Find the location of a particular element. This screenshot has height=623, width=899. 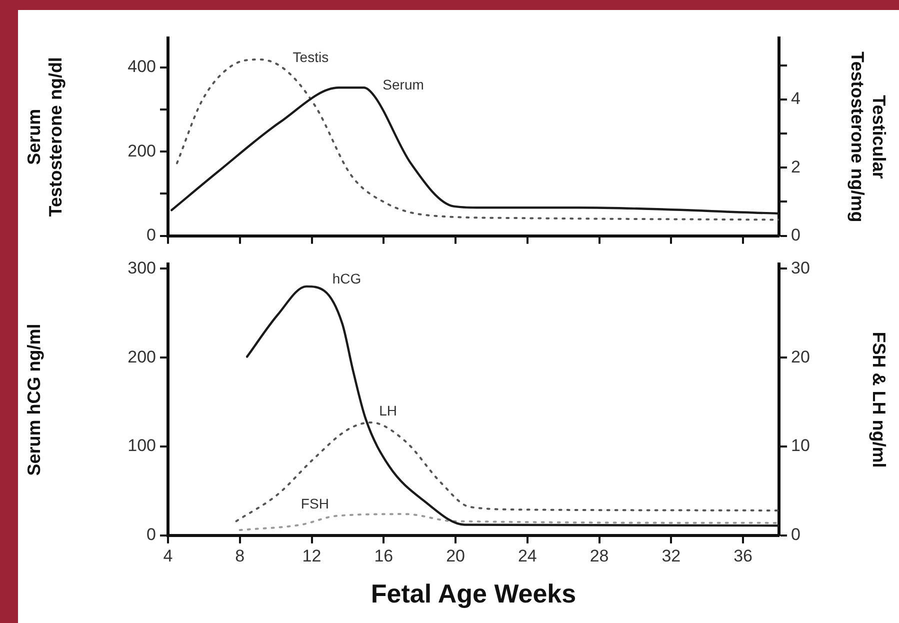

series-label: FSH is located at coordinates (314, 504).